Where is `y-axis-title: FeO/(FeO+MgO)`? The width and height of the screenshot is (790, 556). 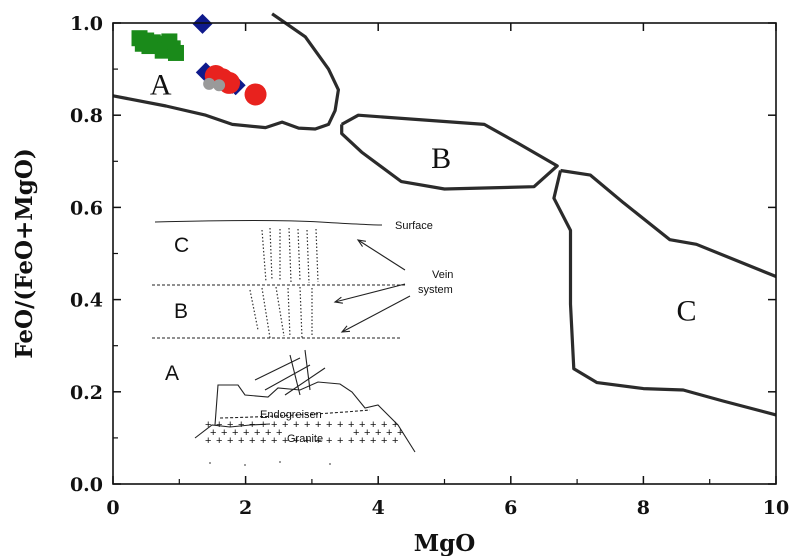 y-axis-title: FeO/(FeO+MgO) is located at coordinates (24, 253).